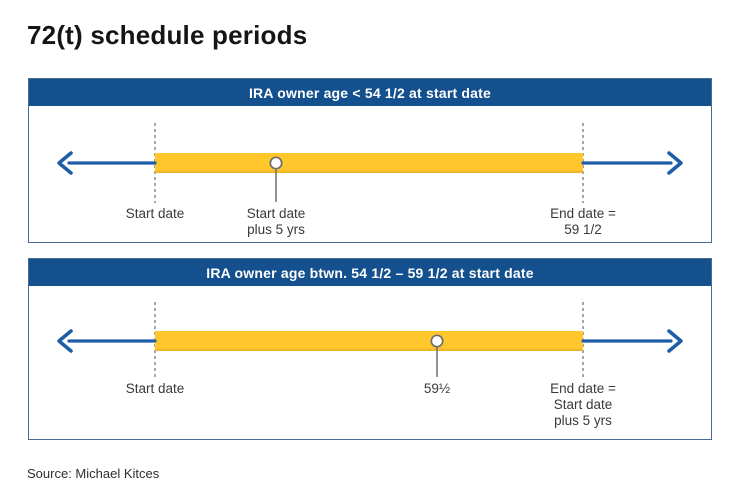 The image size is (740, 502). What do you see at coordinates (167, 35) in the screenshot?
I see `page-title: 72(t) schedule periods` at bounding box center [167, 35].